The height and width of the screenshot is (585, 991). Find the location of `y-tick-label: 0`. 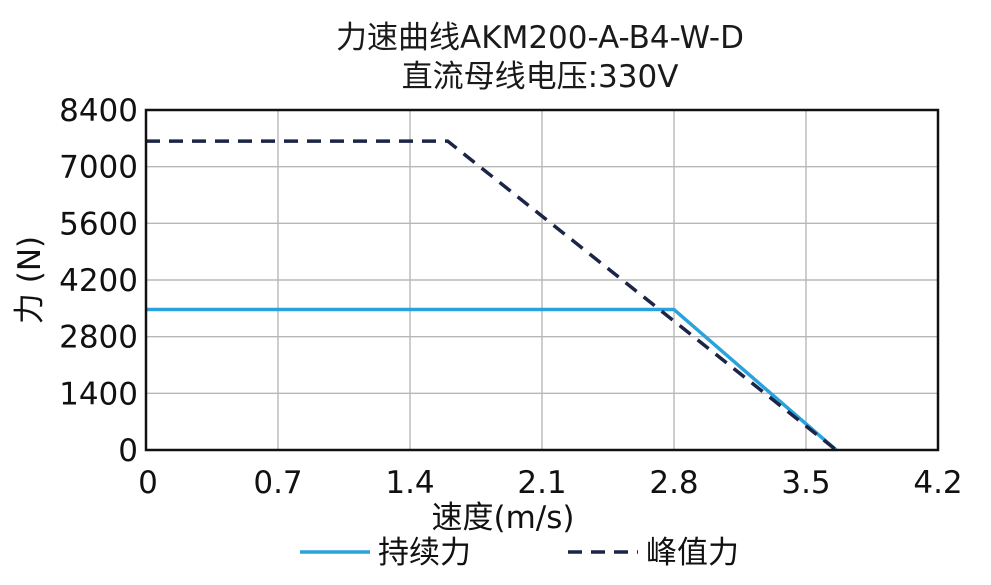

y-tick-label: 0 is located at coordinates (128, 451).